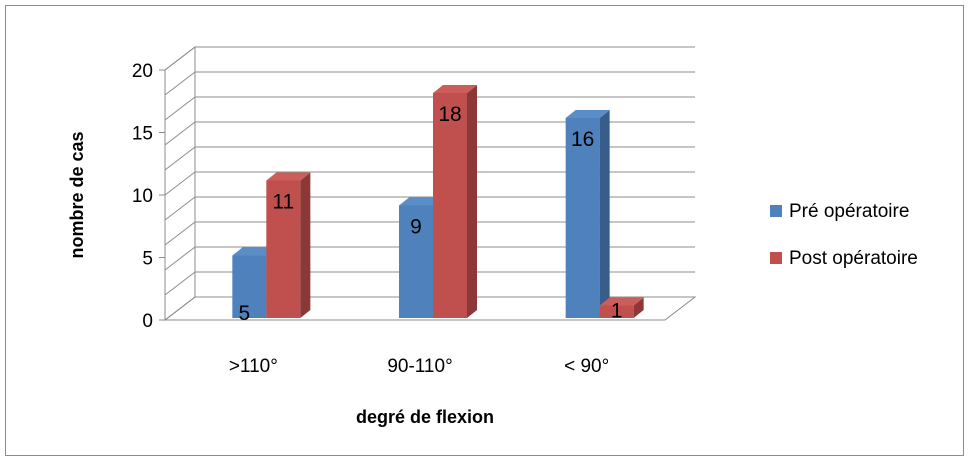  I want to click on data-label: 18, so click(449, 114).